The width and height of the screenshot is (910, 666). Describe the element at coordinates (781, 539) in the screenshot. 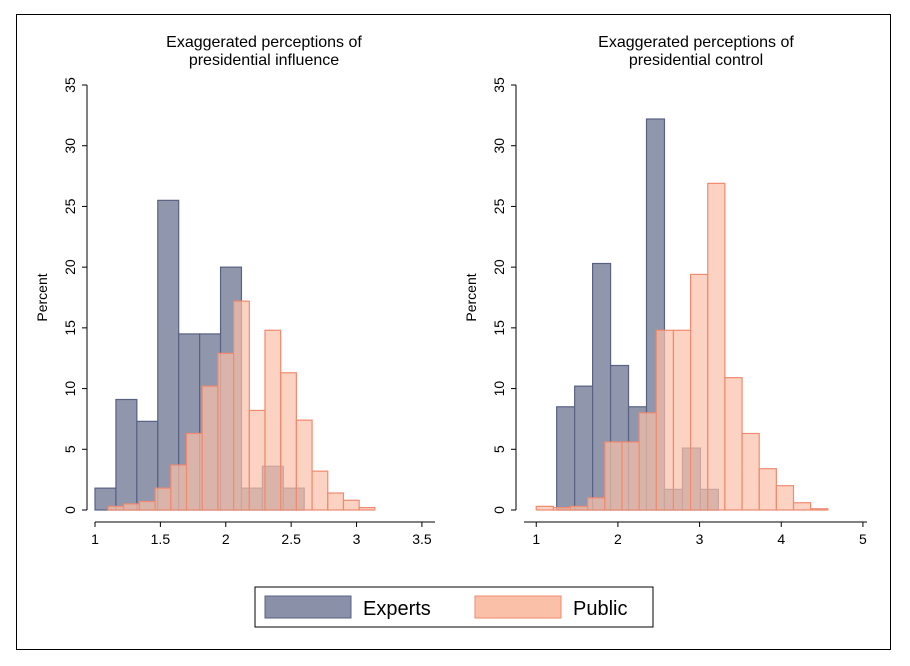

I see `x-tick-label: 4` at that location.